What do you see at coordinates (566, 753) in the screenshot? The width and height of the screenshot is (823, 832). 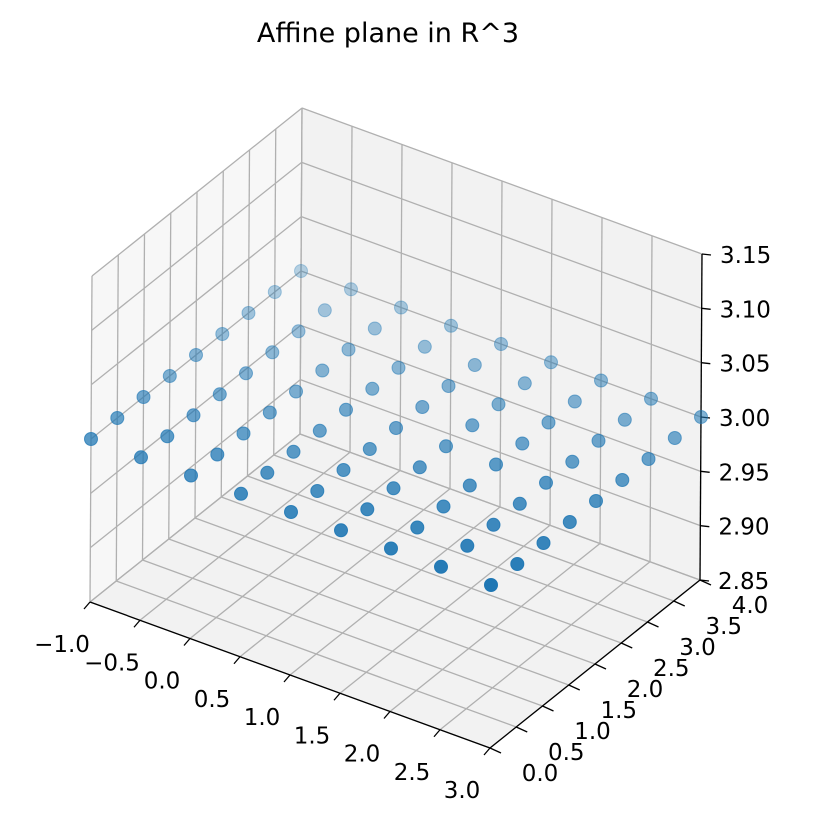 I see `y-tick-label: 0.5` at bounding box center [566, 753].